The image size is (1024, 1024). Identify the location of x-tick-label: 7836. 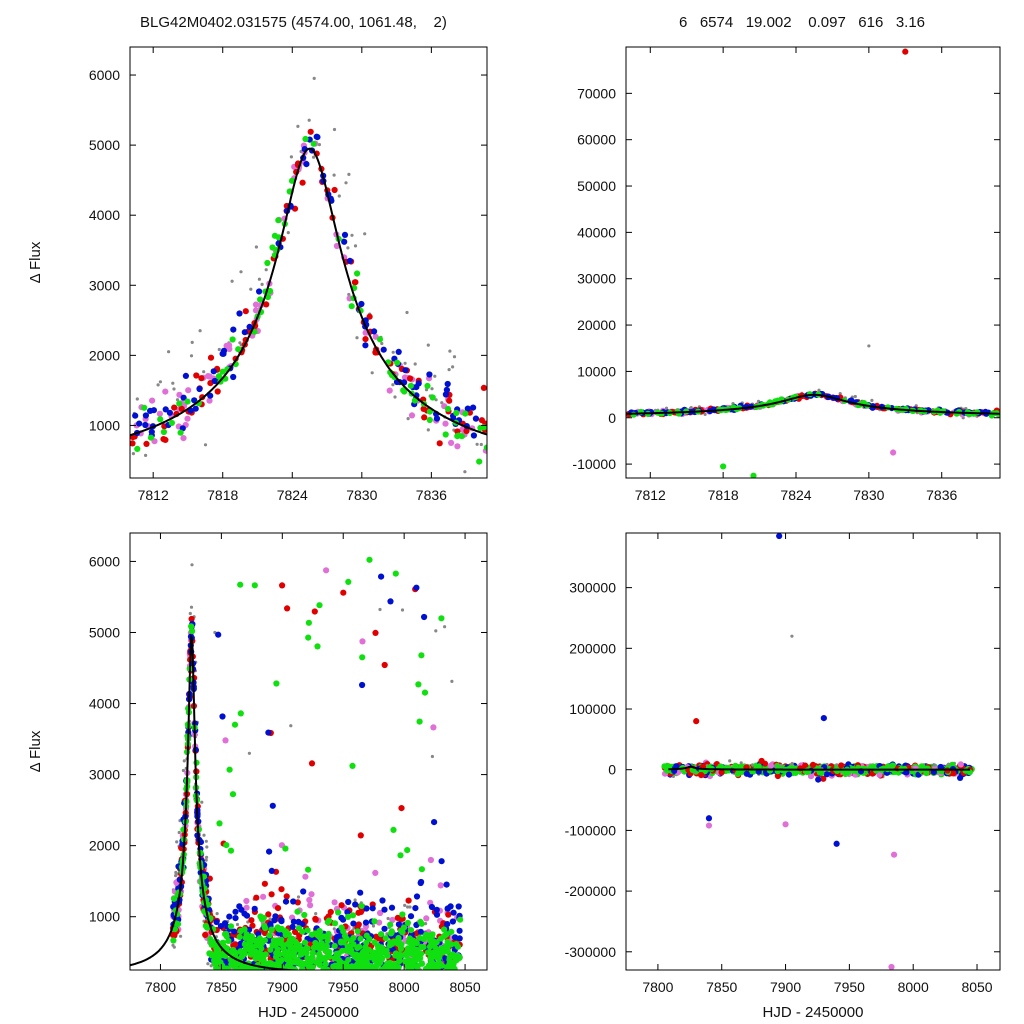
(941, 495).